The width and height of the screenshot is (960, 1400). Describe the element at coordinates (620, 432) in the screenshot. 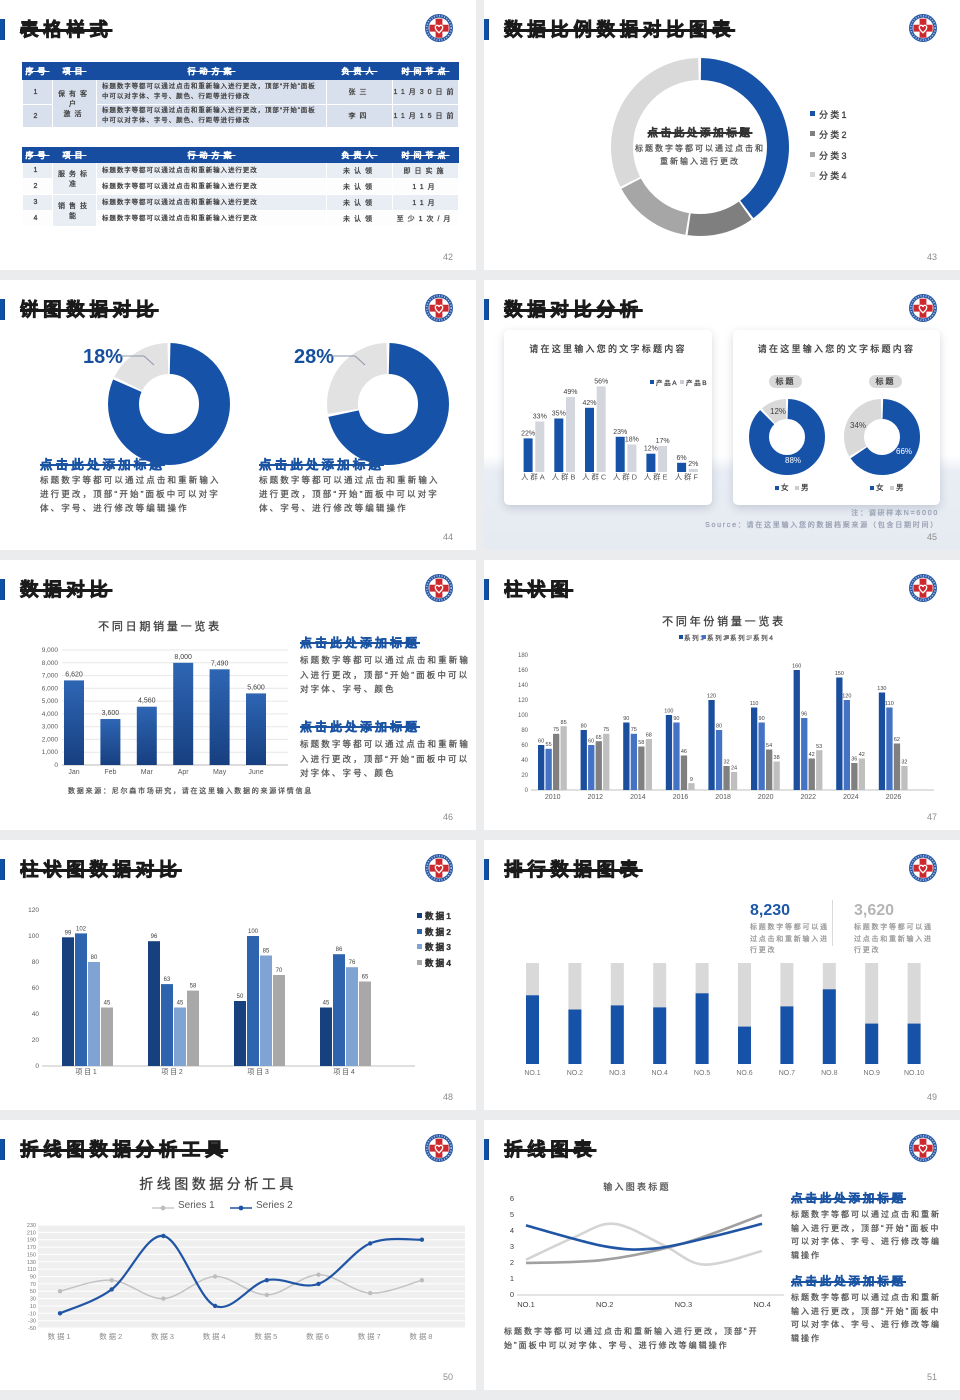

I see `svg-text: 23%` at that location.